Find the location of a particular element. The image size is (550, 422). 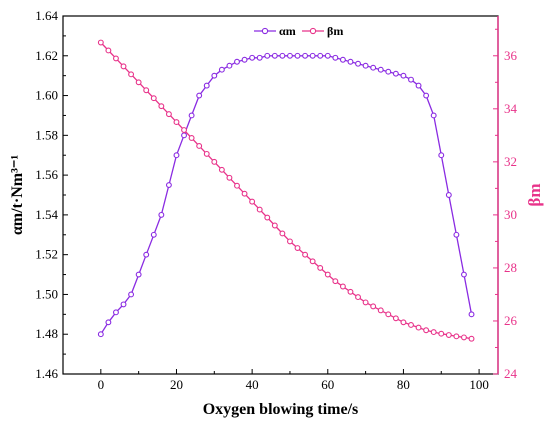

y-right-tick-label: 34 is located at coordinates (511, 108).